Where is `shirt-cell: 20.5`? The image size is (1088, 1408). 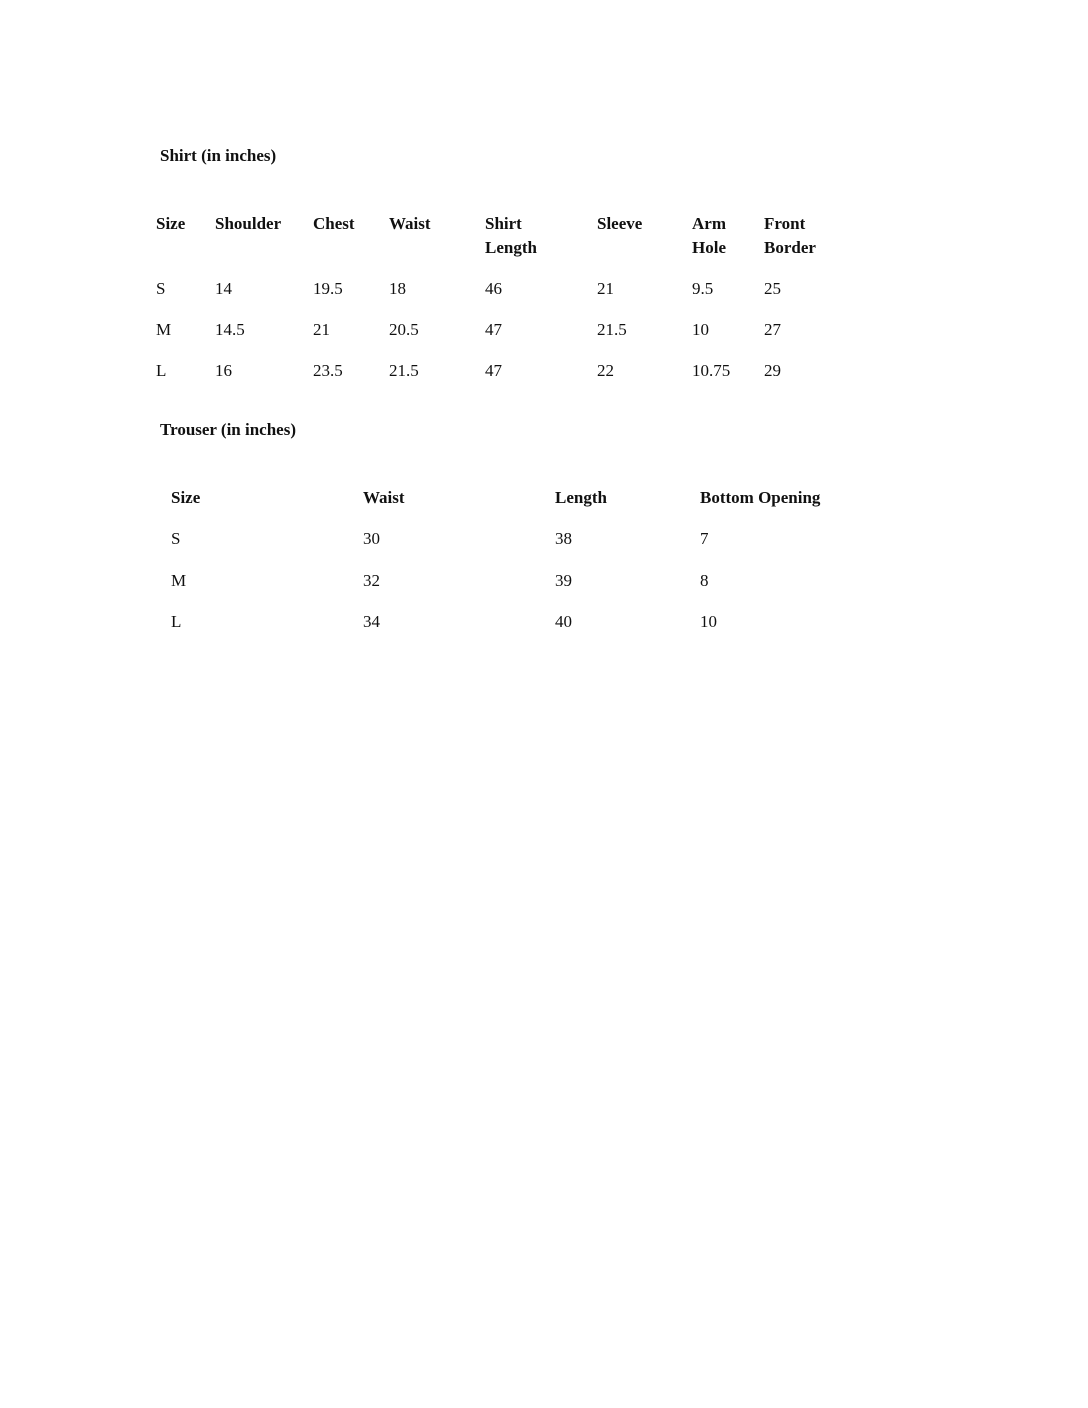 shirt-cell: 20.5 is located at coordinates (404, 329).